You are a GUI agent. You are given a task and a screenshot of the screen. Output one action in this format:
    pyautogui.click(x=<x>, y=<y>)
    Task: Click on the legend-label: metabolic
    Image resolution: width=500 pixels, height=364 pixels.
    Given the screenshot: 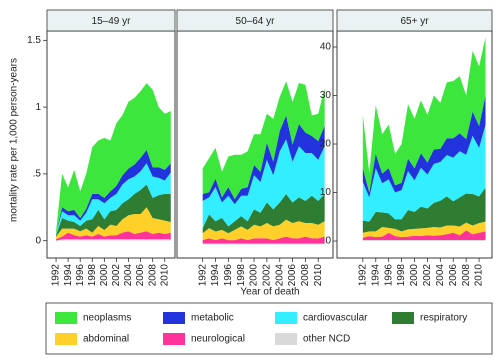 What is the action you would take?
    pyautogui.click(x=212, y=318)
    